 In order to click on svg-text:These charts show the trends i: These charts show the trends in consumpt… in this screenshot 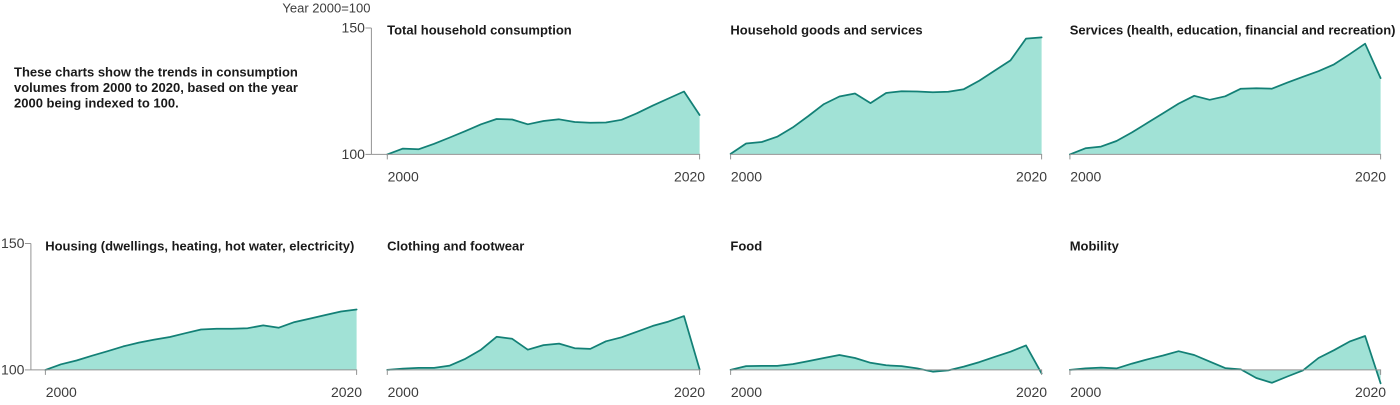, I will do `click(156, 71)`.